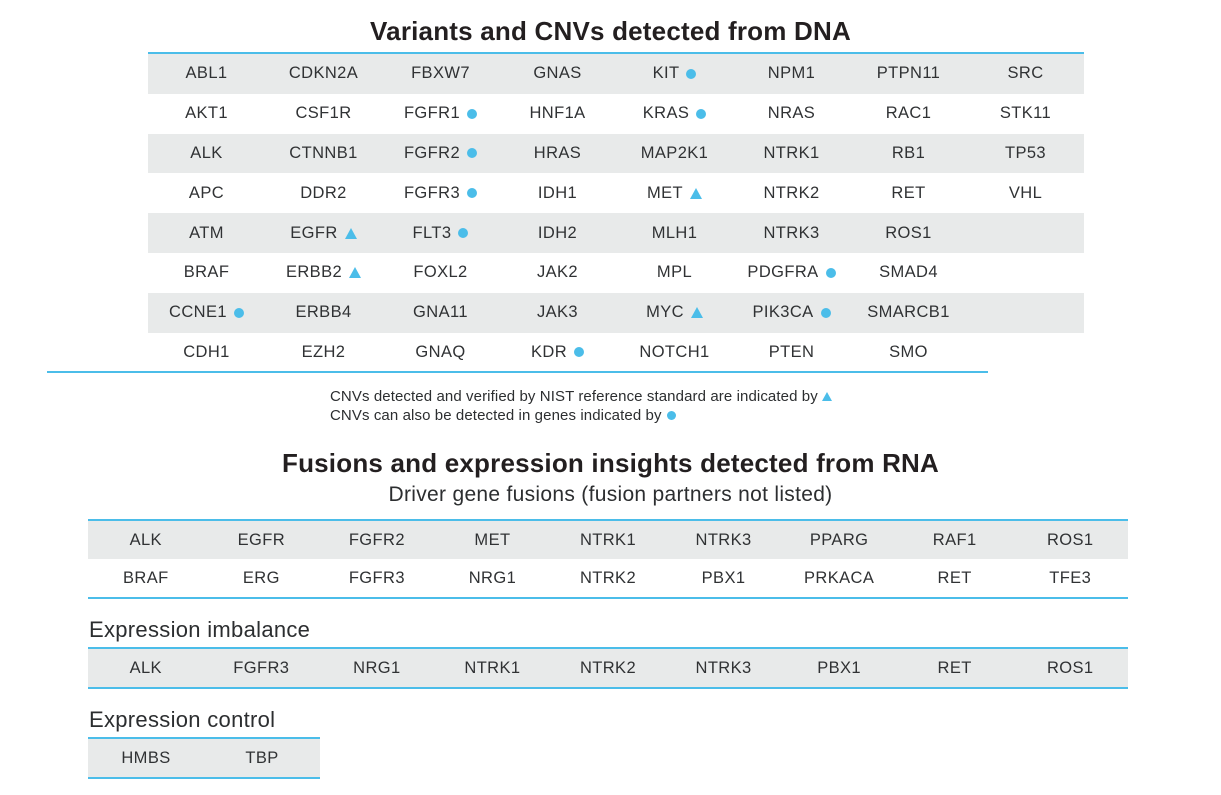  I want to click on gene-cell: BRAF, so click(146, 578).